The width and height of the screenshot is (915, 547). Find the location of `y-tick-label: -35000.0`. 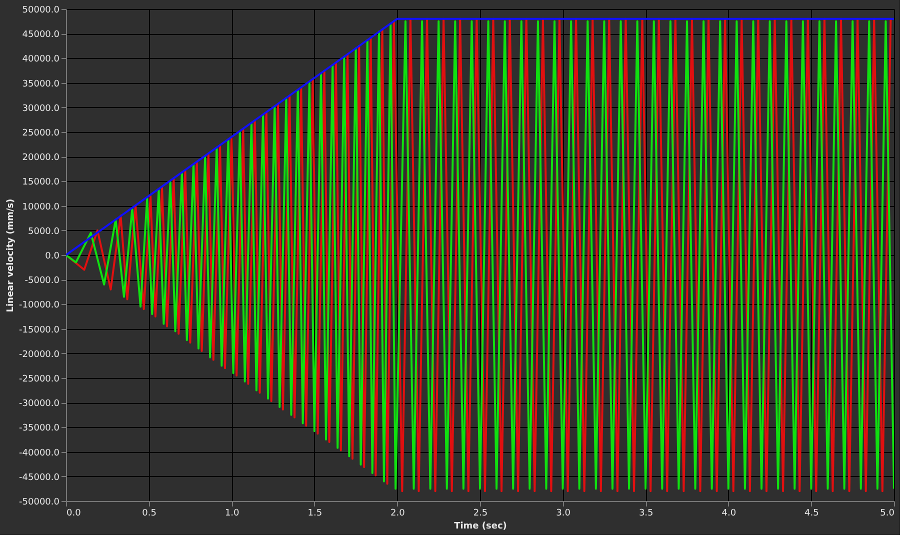

y-tick-label: -35000.0 is located at coordinates (39, 429).